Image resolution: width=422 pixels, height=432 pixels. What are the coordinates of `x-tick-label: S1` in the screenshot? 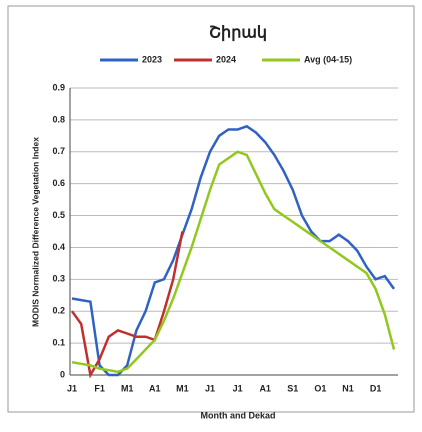 It's located at (292, 388).